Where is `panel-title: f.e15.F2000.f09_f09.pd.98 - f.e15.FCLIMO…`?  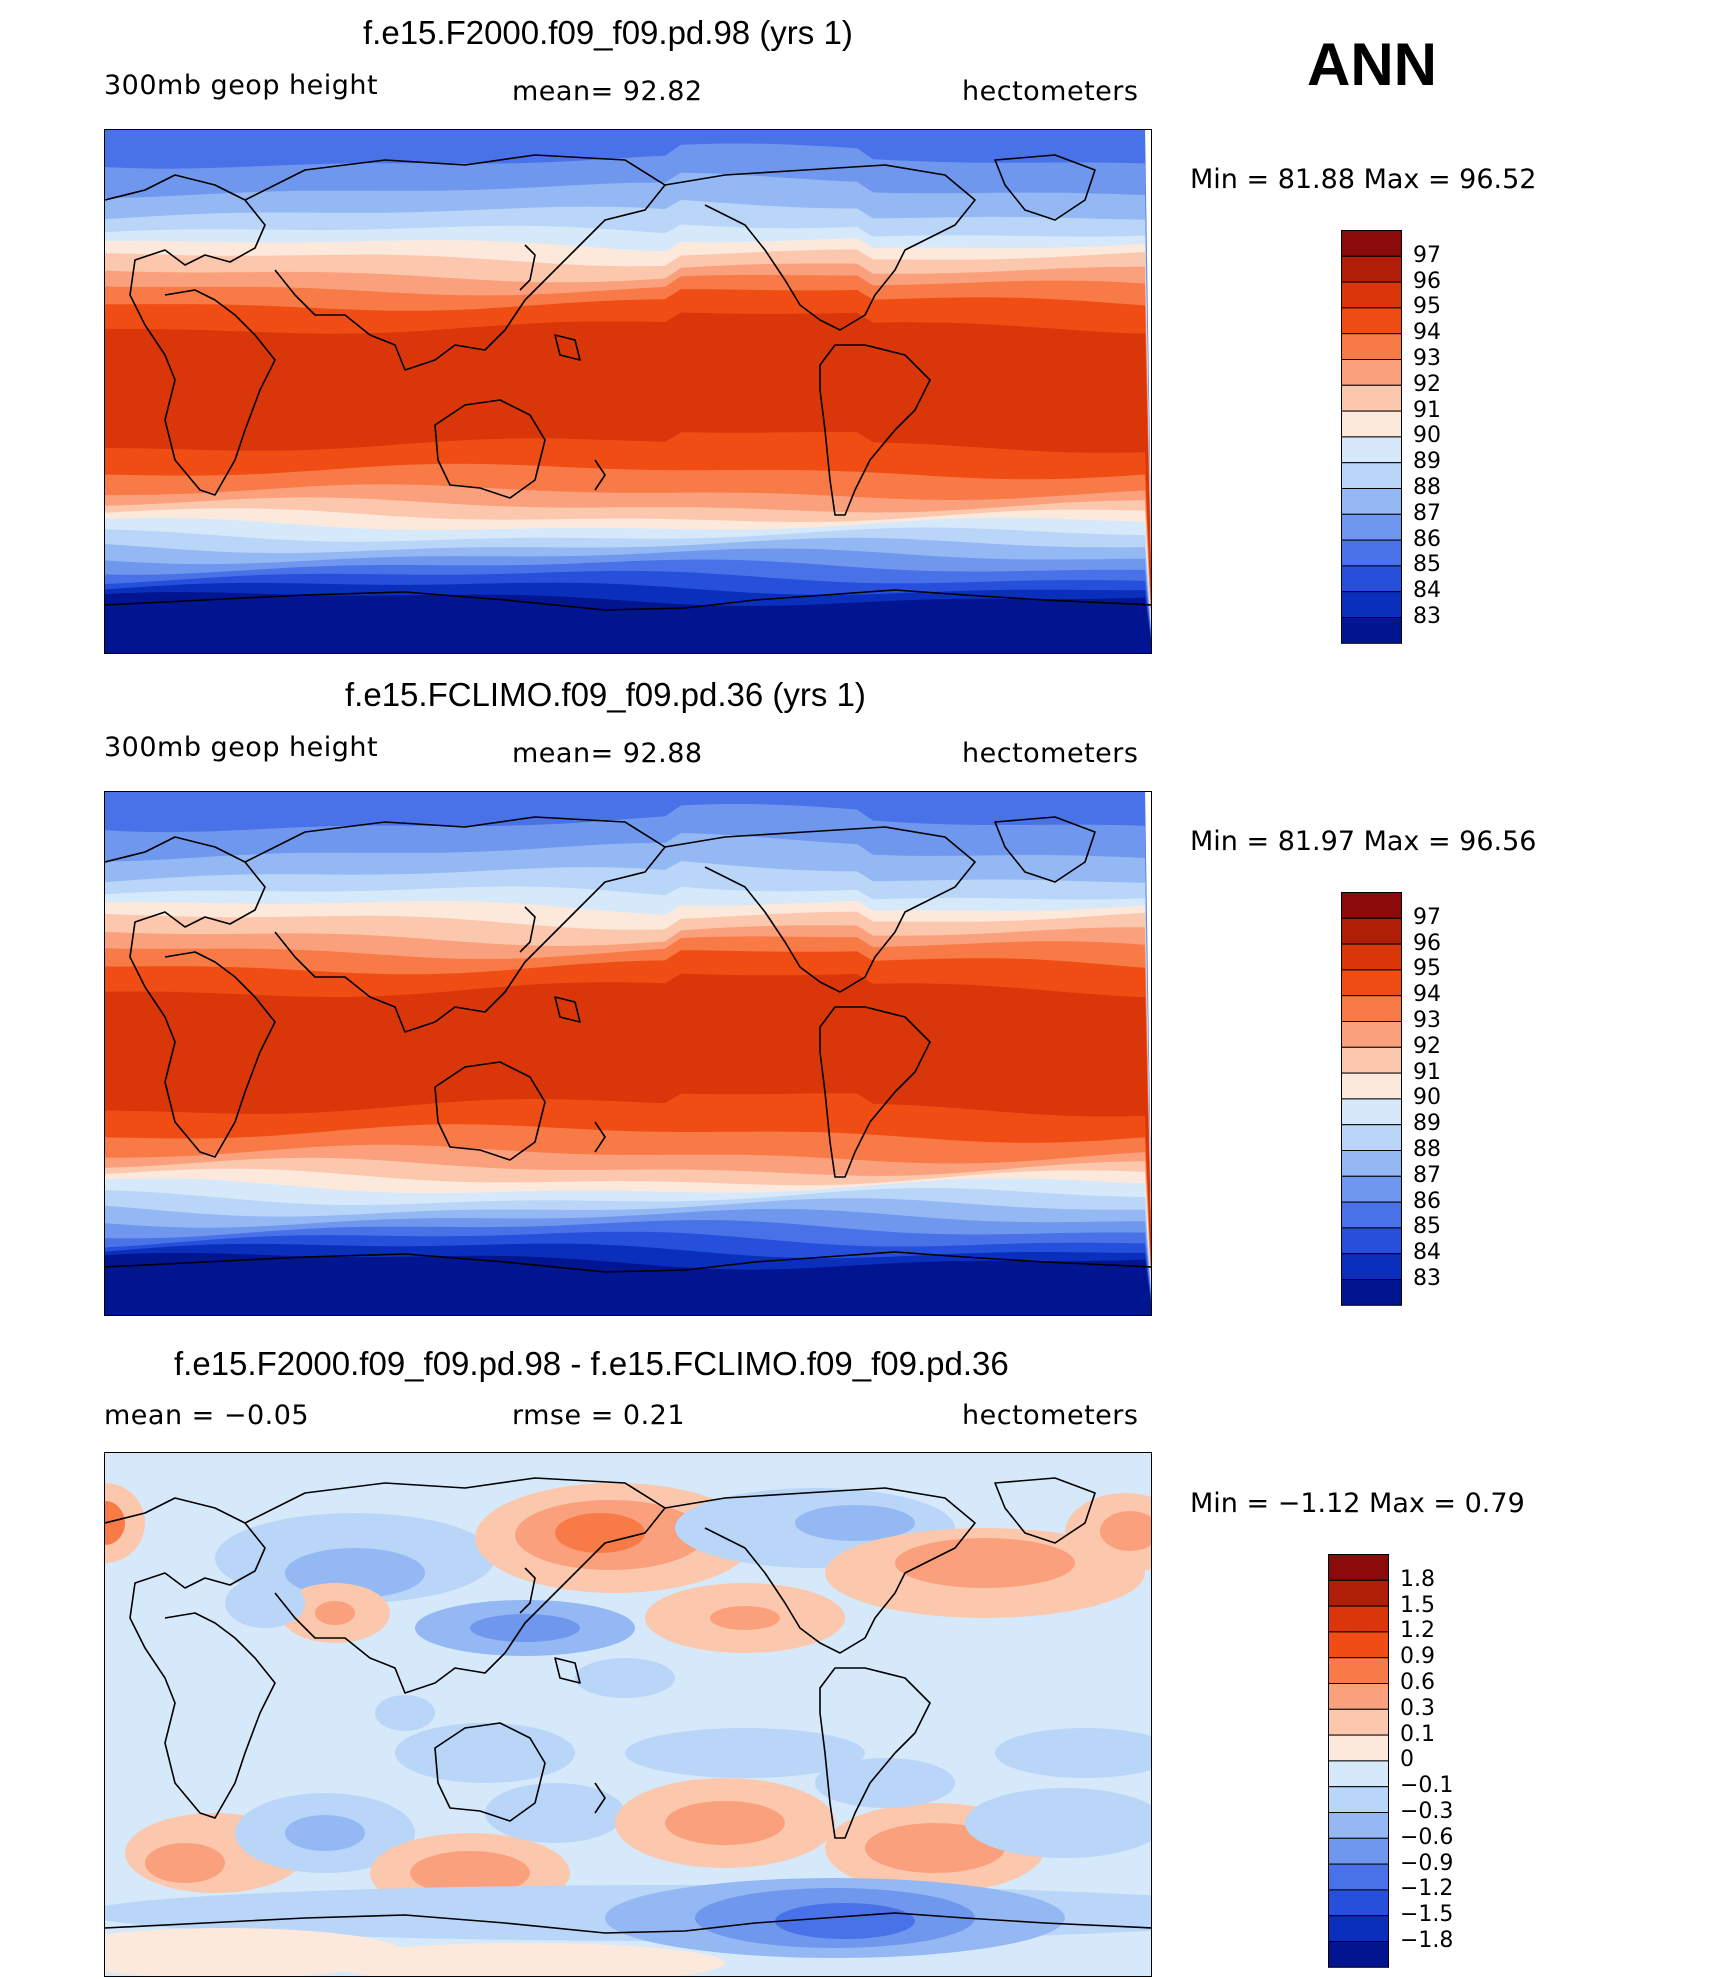 panel-title: f.e15.F2000.f09_f09.pd.98 - f.e15.FCLIMO… is located at coordinates (591, 1363).